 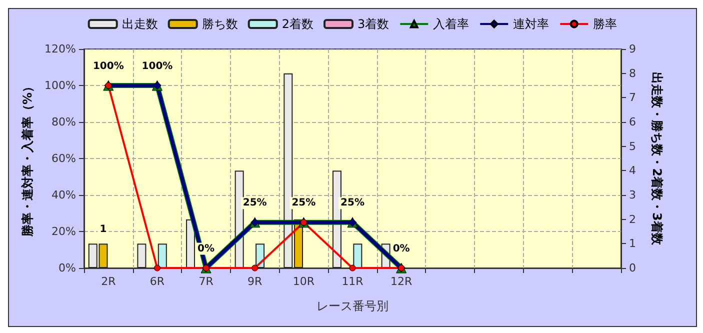 What do you see at coordinates (657, 159) in the screenshot?
I see `y2-axis-title: 出走数・勝ち数・2着数・3着数` at bounding box center [657, 159].